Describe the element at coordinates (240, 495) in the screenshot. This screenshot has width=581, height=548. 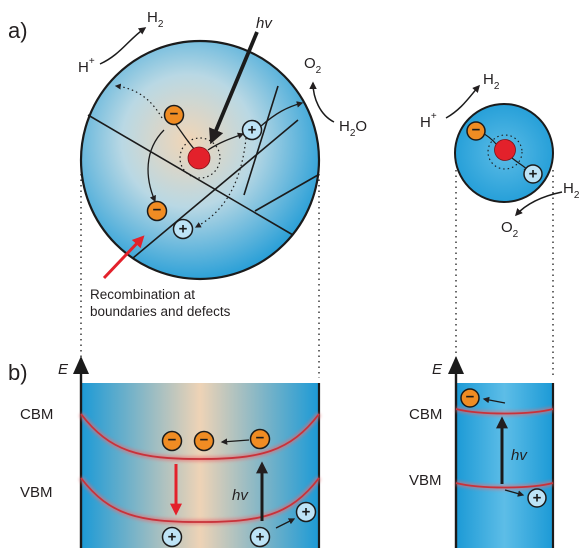
I see `band-photon-label-large: hv` at that location.